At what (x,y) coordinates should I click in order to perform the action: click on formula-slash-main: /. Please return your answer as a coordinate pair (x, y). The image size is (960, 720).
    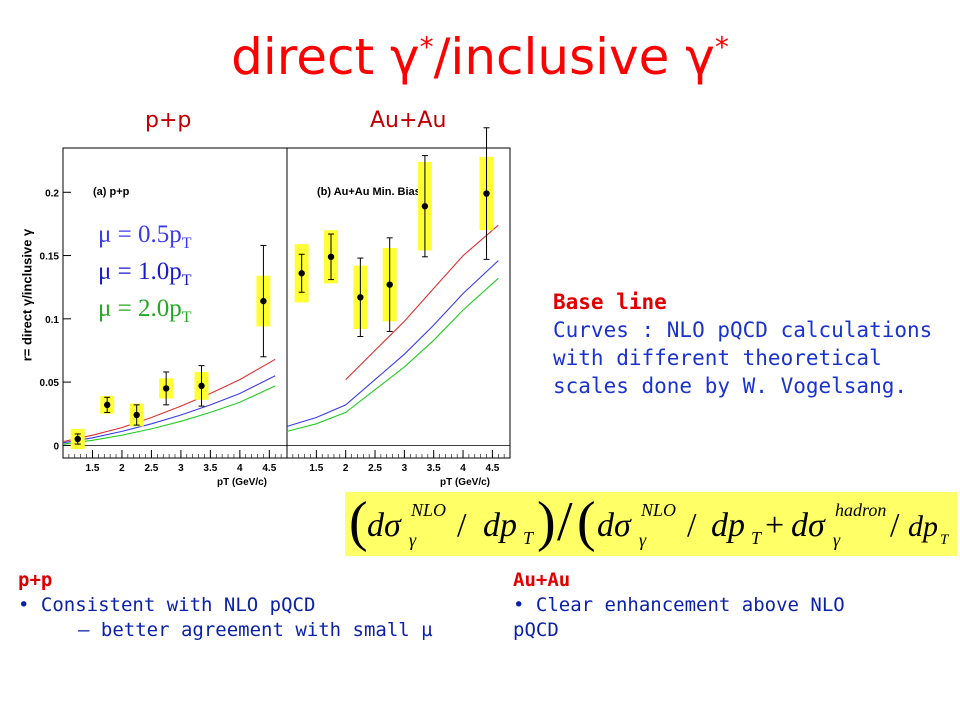
    Looking at the image, I should click on (565, 522).